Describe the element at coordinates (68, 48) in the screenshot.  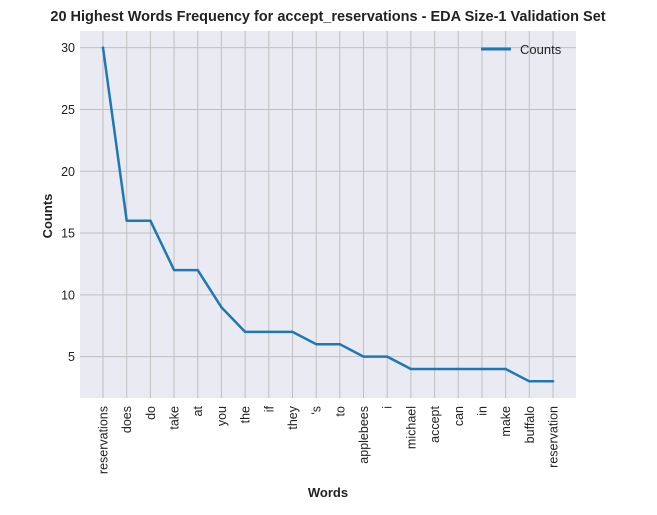
I see `y-tick-label: 30` at that location.